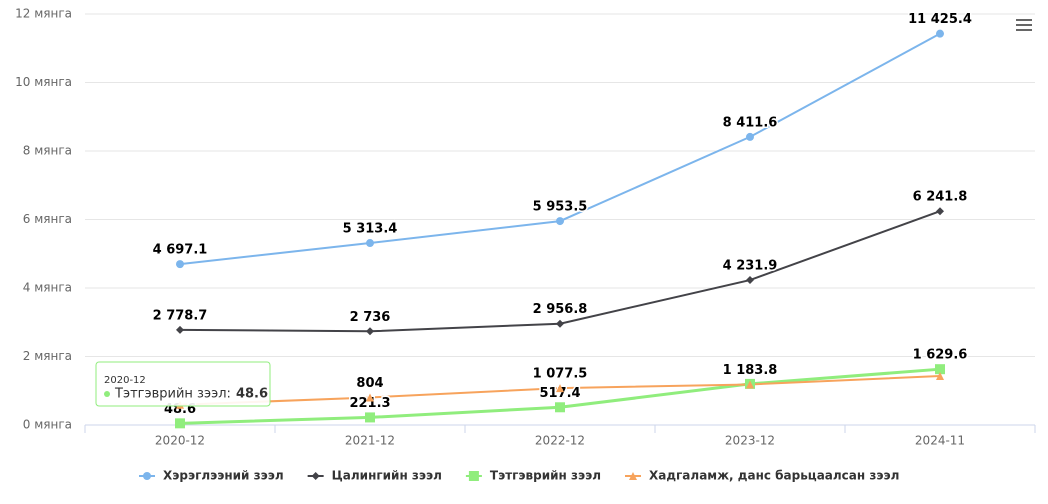 This screenshot has width=1048, height=504. What do you see at coordinates (560, 309) in the screenshot?
I see `data-label: 2 956.8` at bounding box center [560, 309].